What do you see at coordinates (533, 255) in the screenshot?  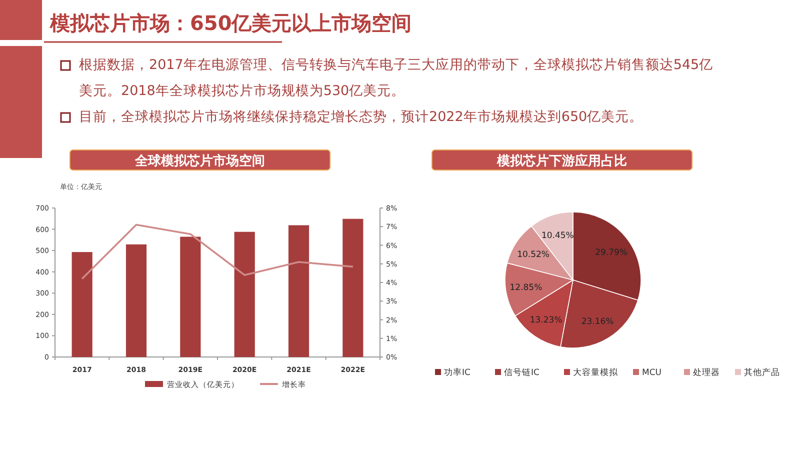 I see `data-label: 10.52%` at bounding box center [533, 255].